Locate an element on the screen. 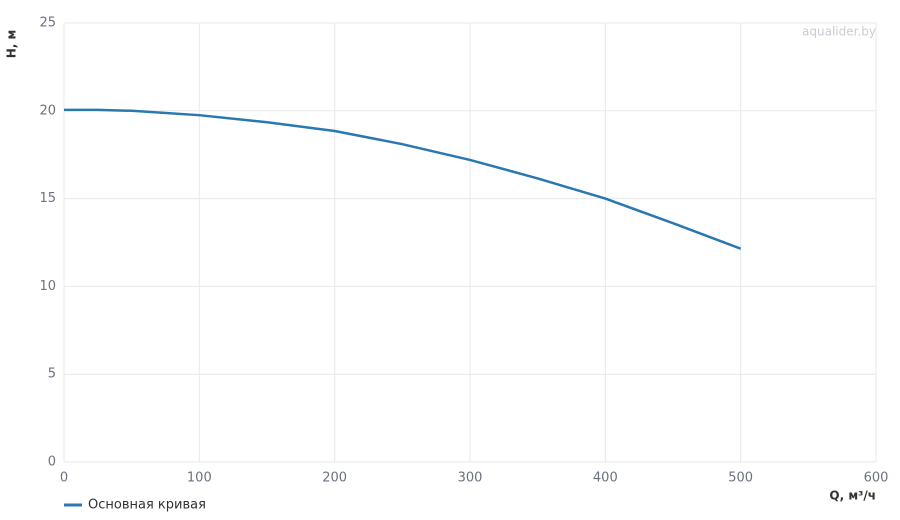 The width and height of the screenshot is (900, 520). x-tick-label: 200 is located at coordinates (334, 478).